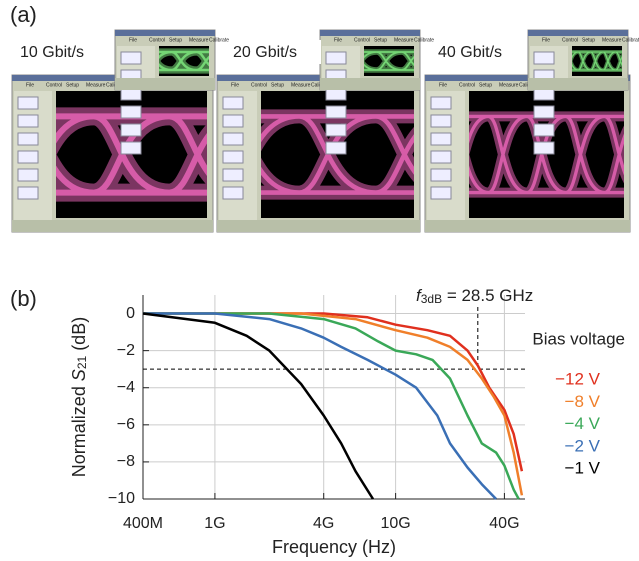 Image resolution: width=639 pixels, height=561 pixels. What do you see at coordinates (23, 298) in the screenshot?
I see `panel-label: (b)` at bounding box center [23, 298].